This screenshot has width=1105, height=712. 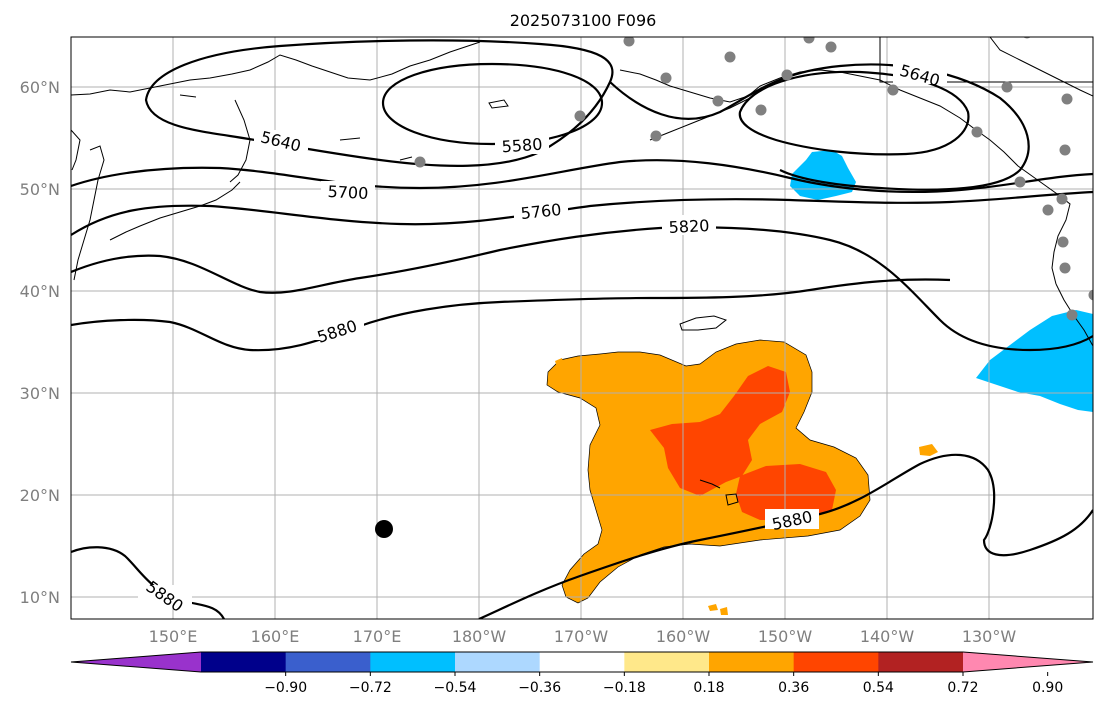 I want to click on colorbar-tick-label: 0.18, so click(x=708, y=688).